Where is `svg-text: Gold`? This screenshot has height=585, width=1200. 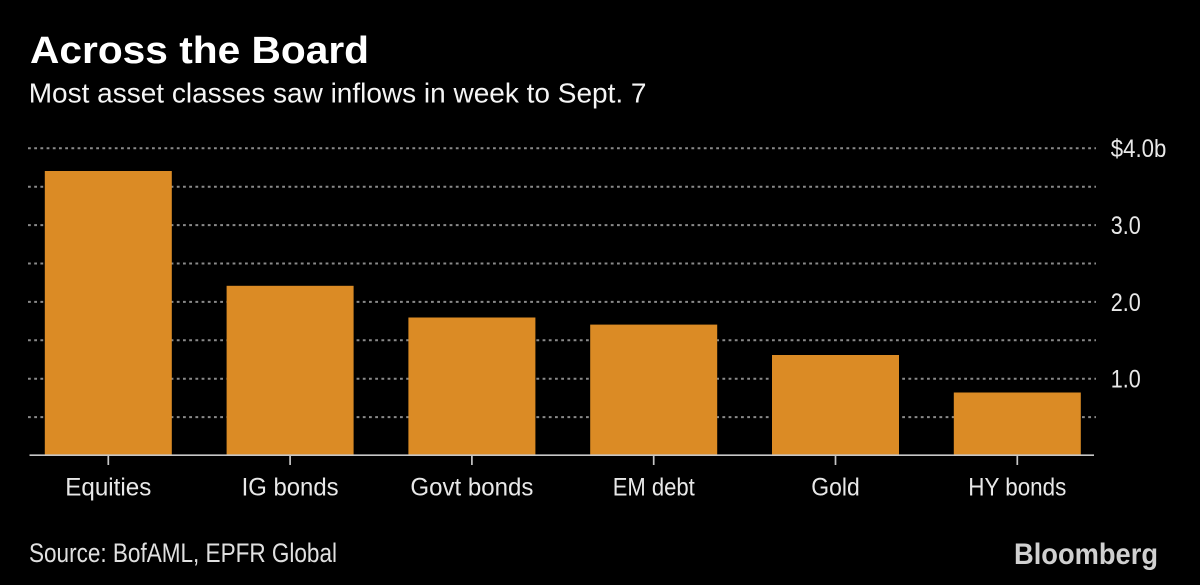 svg-text: Gold is located at coordinates (835, 487).